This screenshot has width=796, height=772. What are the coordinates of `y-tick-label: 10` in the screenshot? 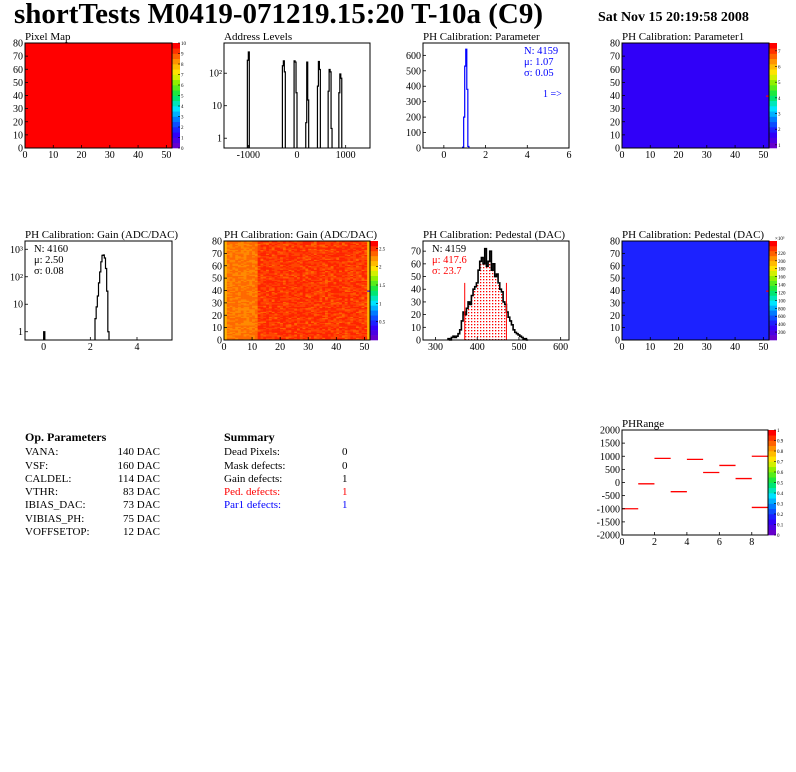 It's located at (615, 328).